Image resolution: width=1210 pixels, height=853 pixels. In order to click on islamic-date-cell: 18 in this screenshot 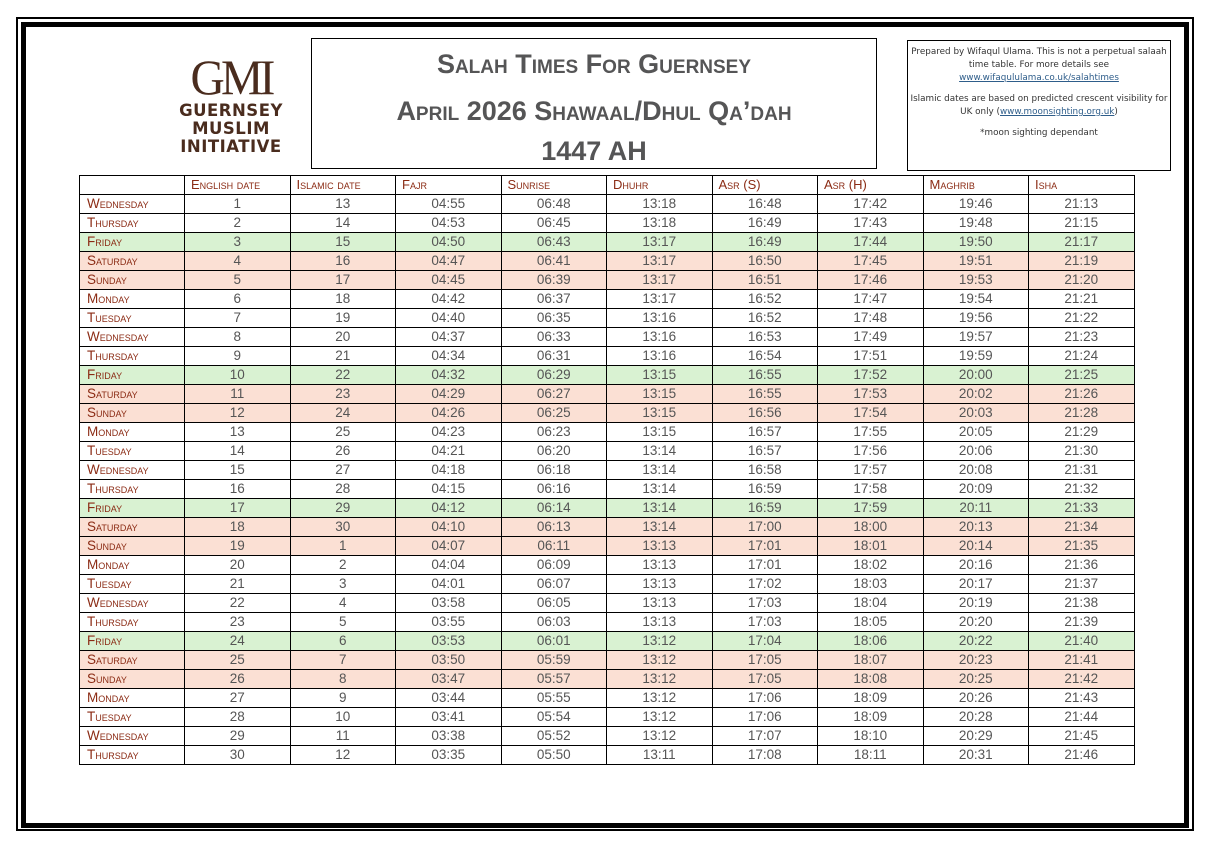, I will do `click(342, 299)`.